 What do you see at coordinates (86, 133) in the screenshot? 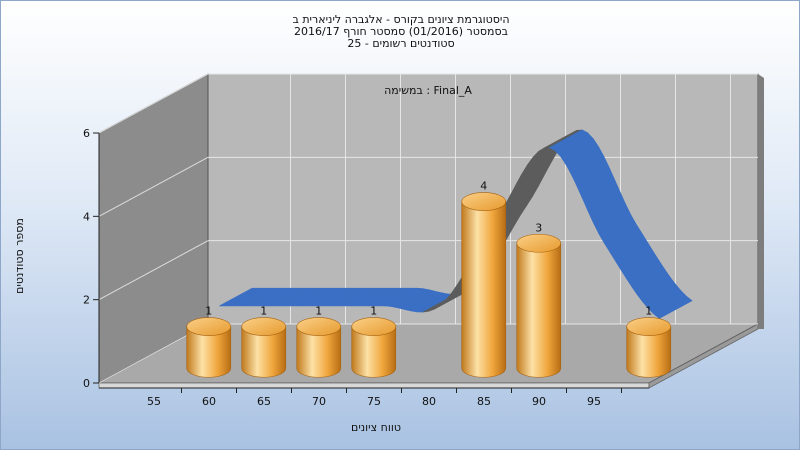
I see `y-tick-label: 6` at bounding box center [86, 133].